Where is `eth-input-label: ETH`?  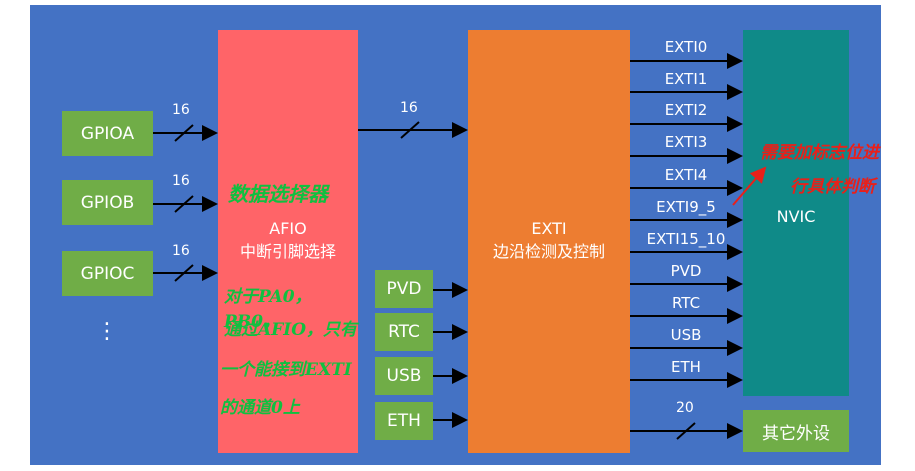
eth-input-label: ETH is located at coordinates (404, 421).